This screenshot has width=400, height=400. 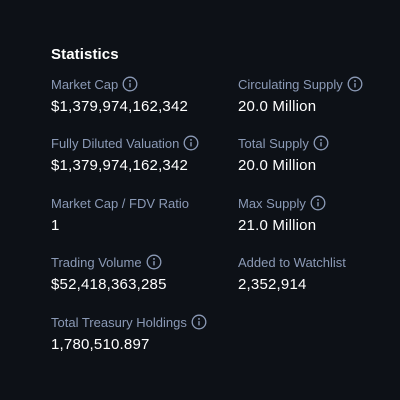 I want to click on stat-market-cap: Market Cap $1,379,974,162,342, so click(x=120, y=95).